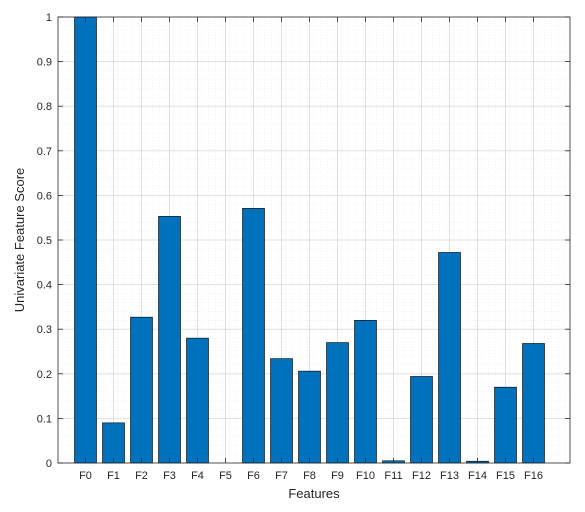 The width and height of the screenshot is (585, 512). Describe the element at coordinates (113, 476) in the screenshot. I see `x-tick-label-f1: F1` at that location.